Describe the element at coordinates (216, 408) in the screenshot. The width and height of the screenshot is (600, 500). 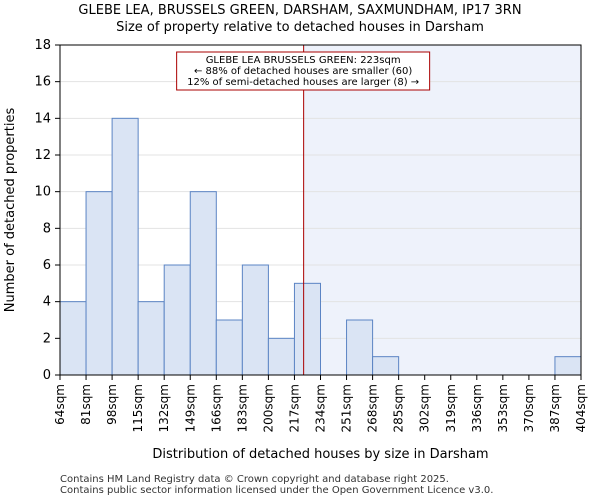
I see `x-tick-label: 166sqm` at that location.